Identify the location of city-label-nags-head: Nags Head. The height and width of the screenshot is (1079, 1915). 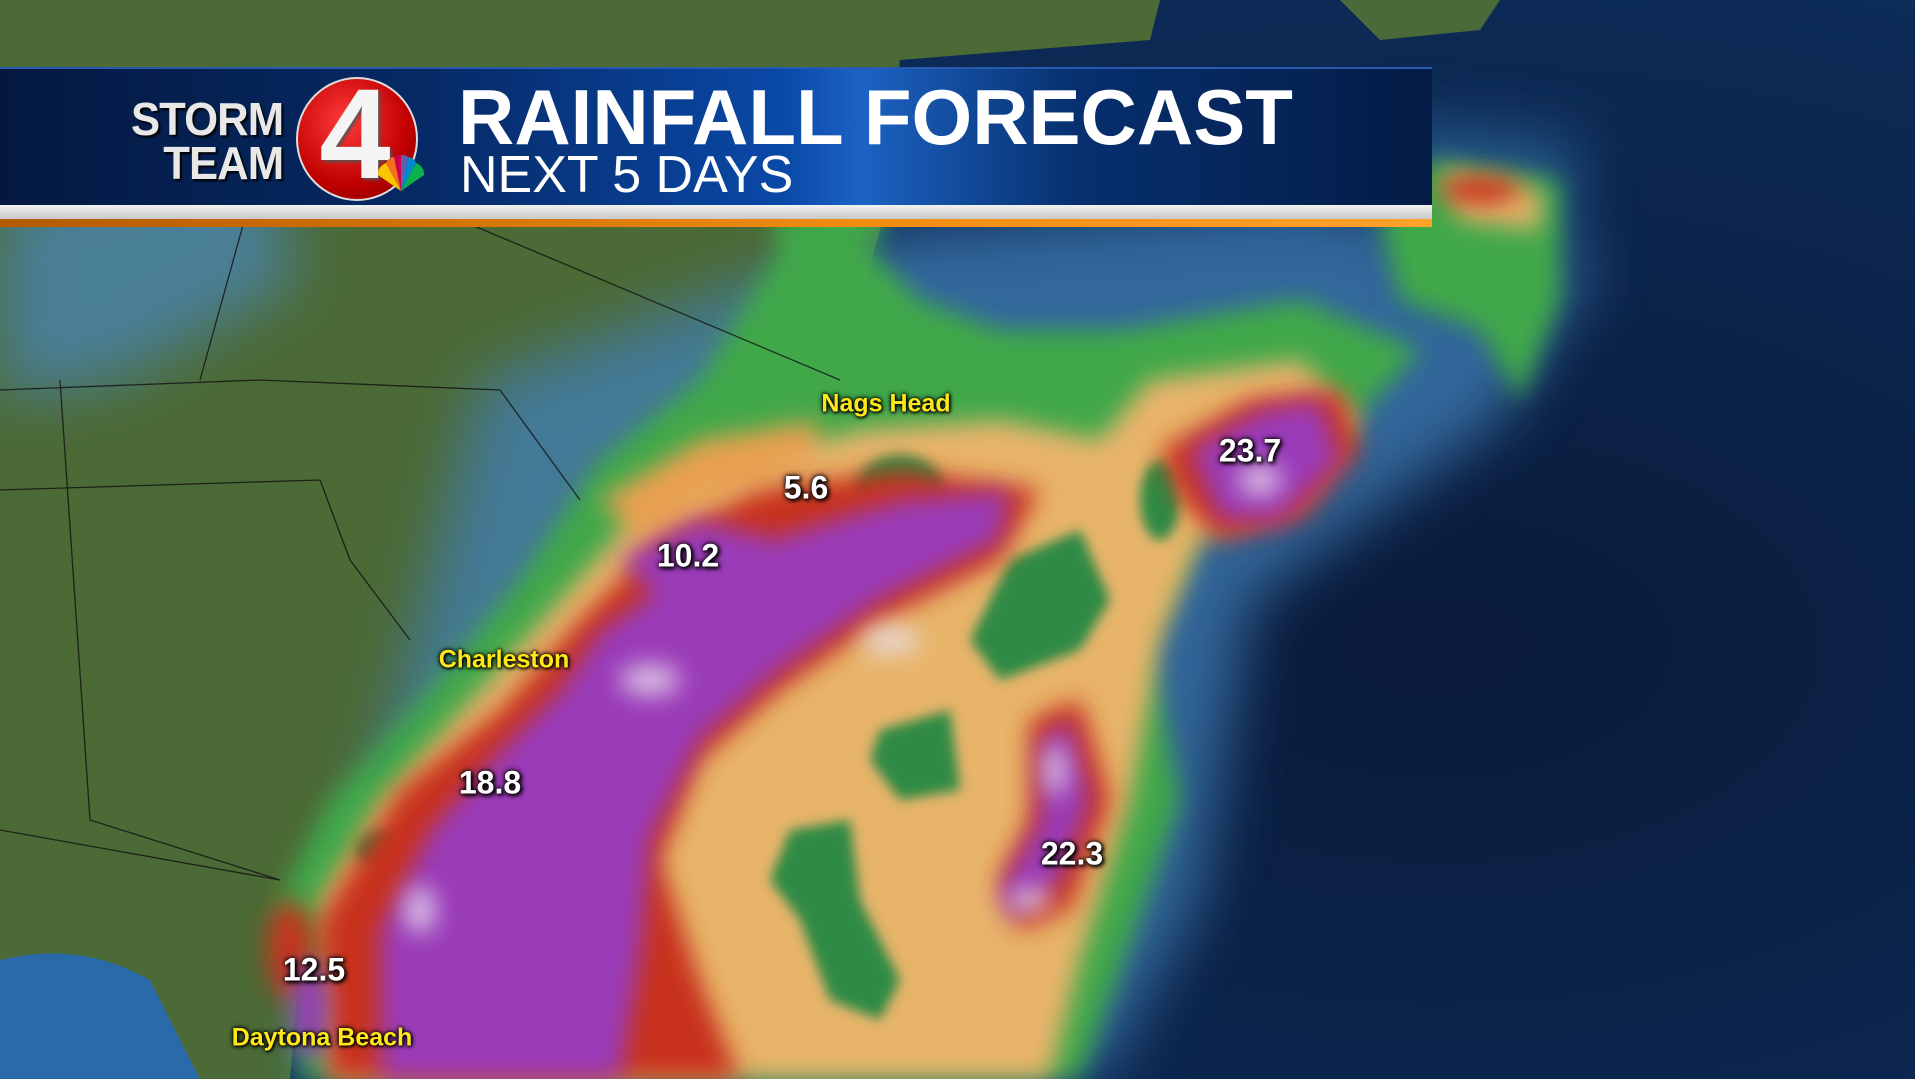
(886, 403).